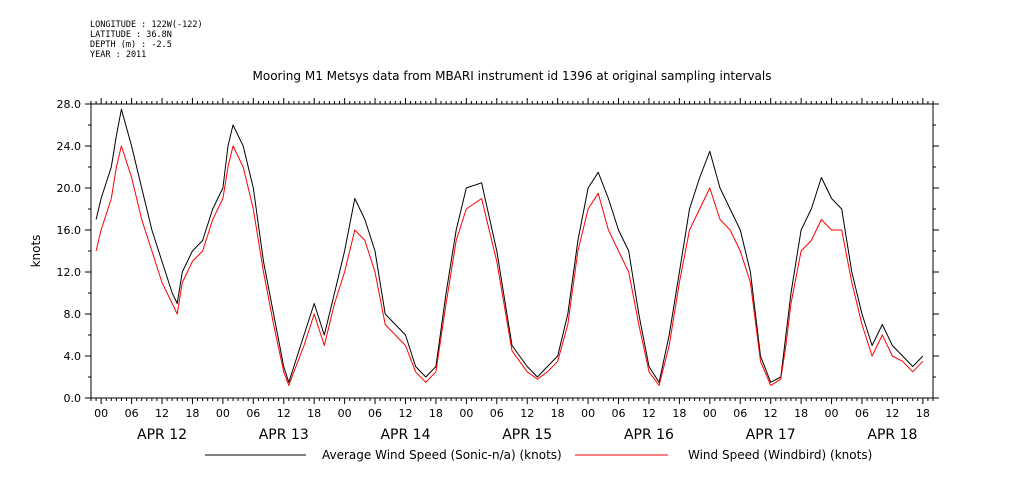 The width and height of the screenshot is (1009, 504). Describe the element at coordinates (73, 398) in the screenshot. I see `y-tick-label: 0.0` at that location.